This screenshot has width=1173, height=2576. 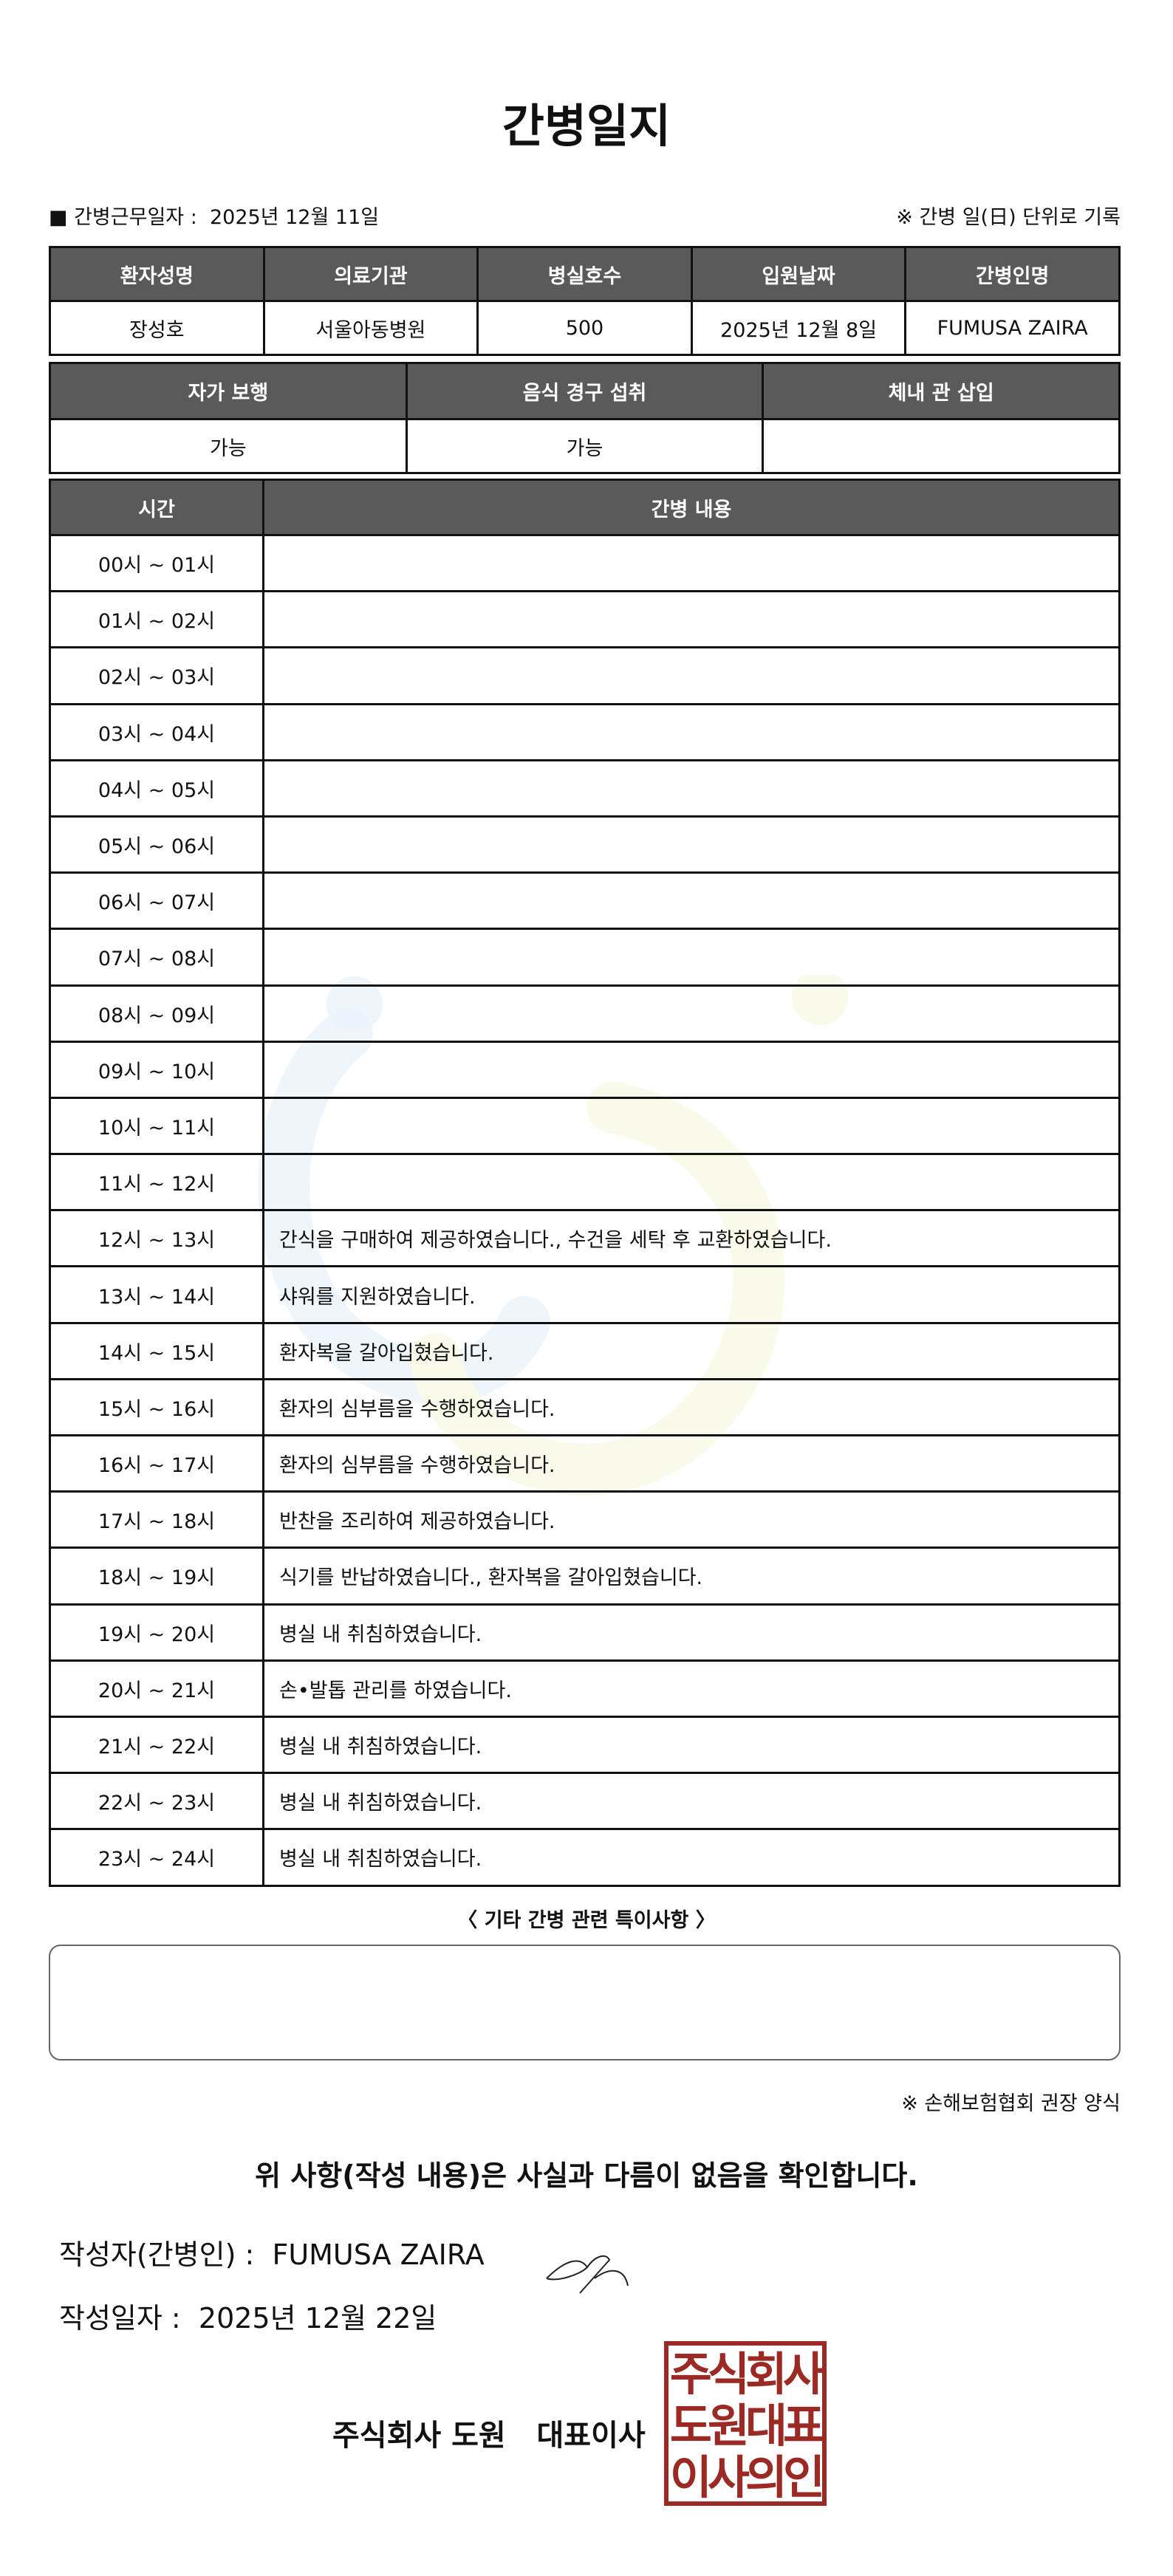 What do you see at coordinates (156, 1519) in the screenshot?
I see `time-cell: 17시 ~ 18시` at bounding box center [156, 1519].